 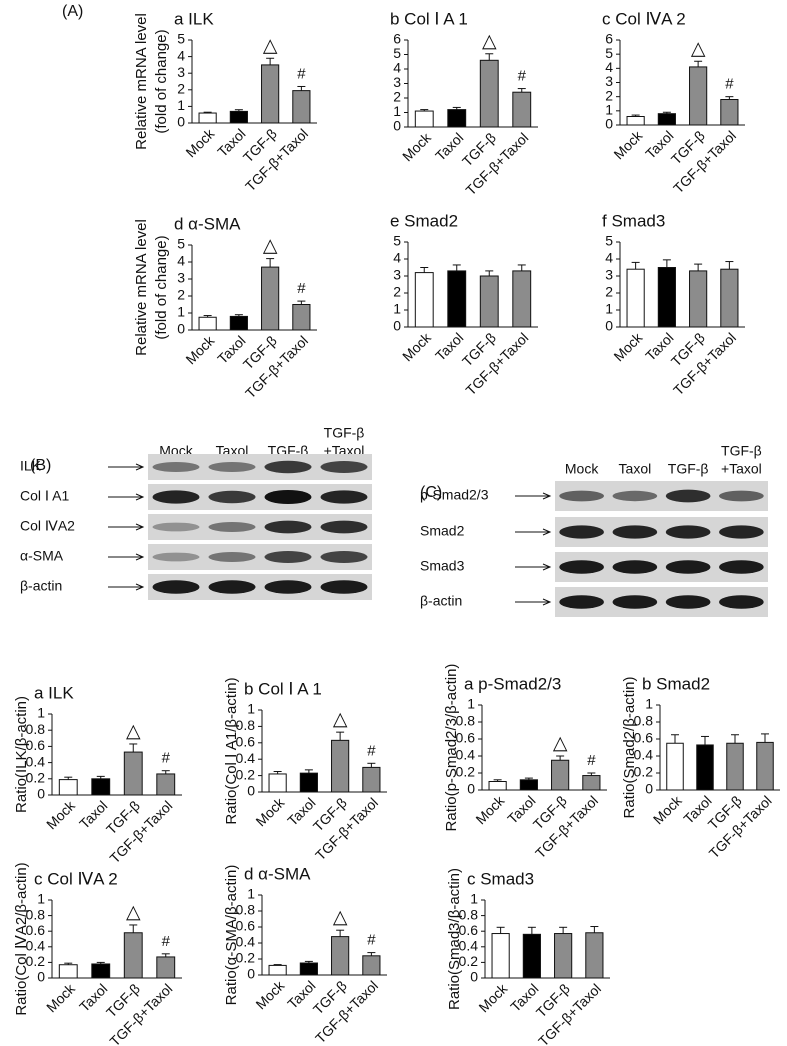 What do you see at coordinates (397, 275) in the screenshot?
I see `y-tick-label: 3` at bounding box center [397, 275].